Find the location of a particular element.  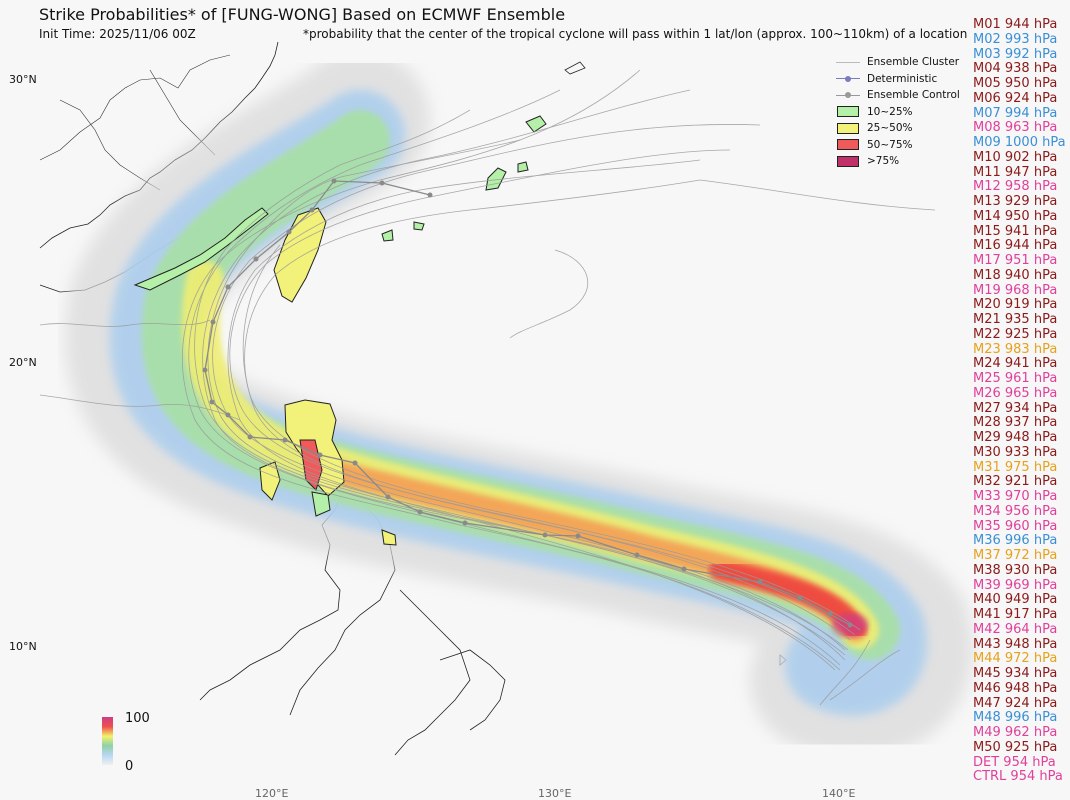

member-pressure-item: M13 929 hPa is located at coordinates (1015, 201).